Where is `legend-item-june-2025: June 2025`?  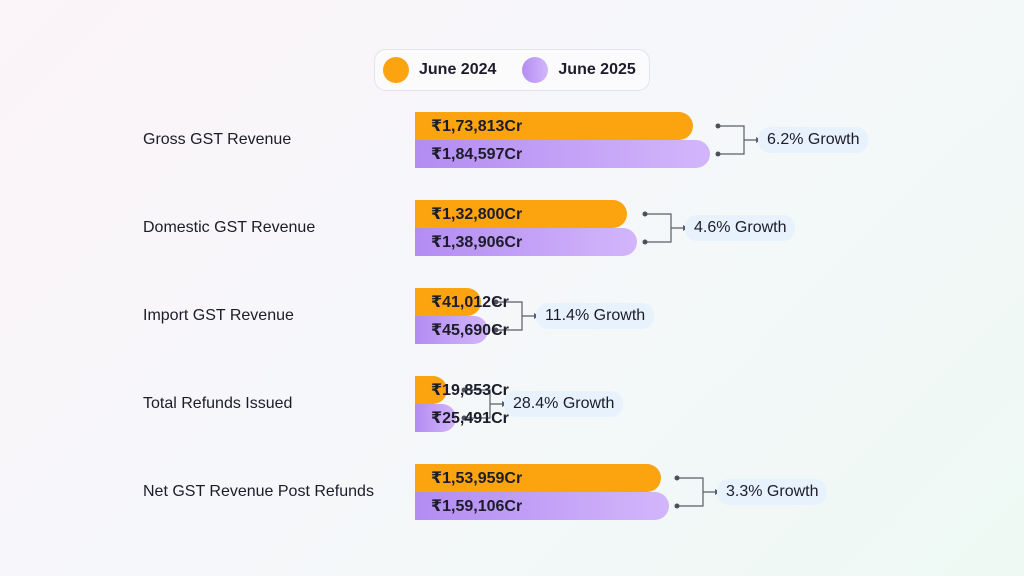 legend-item-june-2025: June 2025 is located at coordinates (579, 70).